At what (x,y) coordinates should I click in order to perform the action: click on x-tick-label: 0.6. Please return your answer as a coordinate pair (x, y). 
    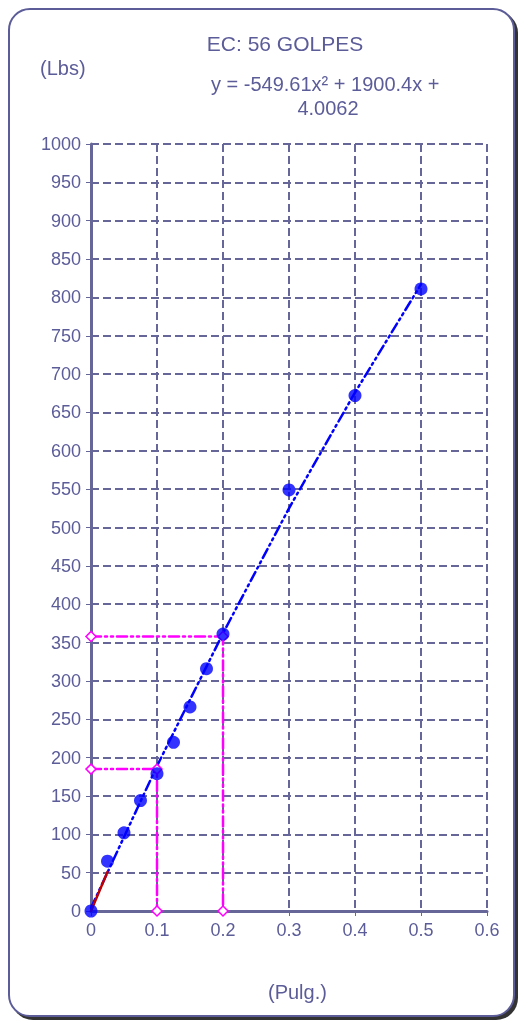
    Looking at the image, I should click on (487, 930).